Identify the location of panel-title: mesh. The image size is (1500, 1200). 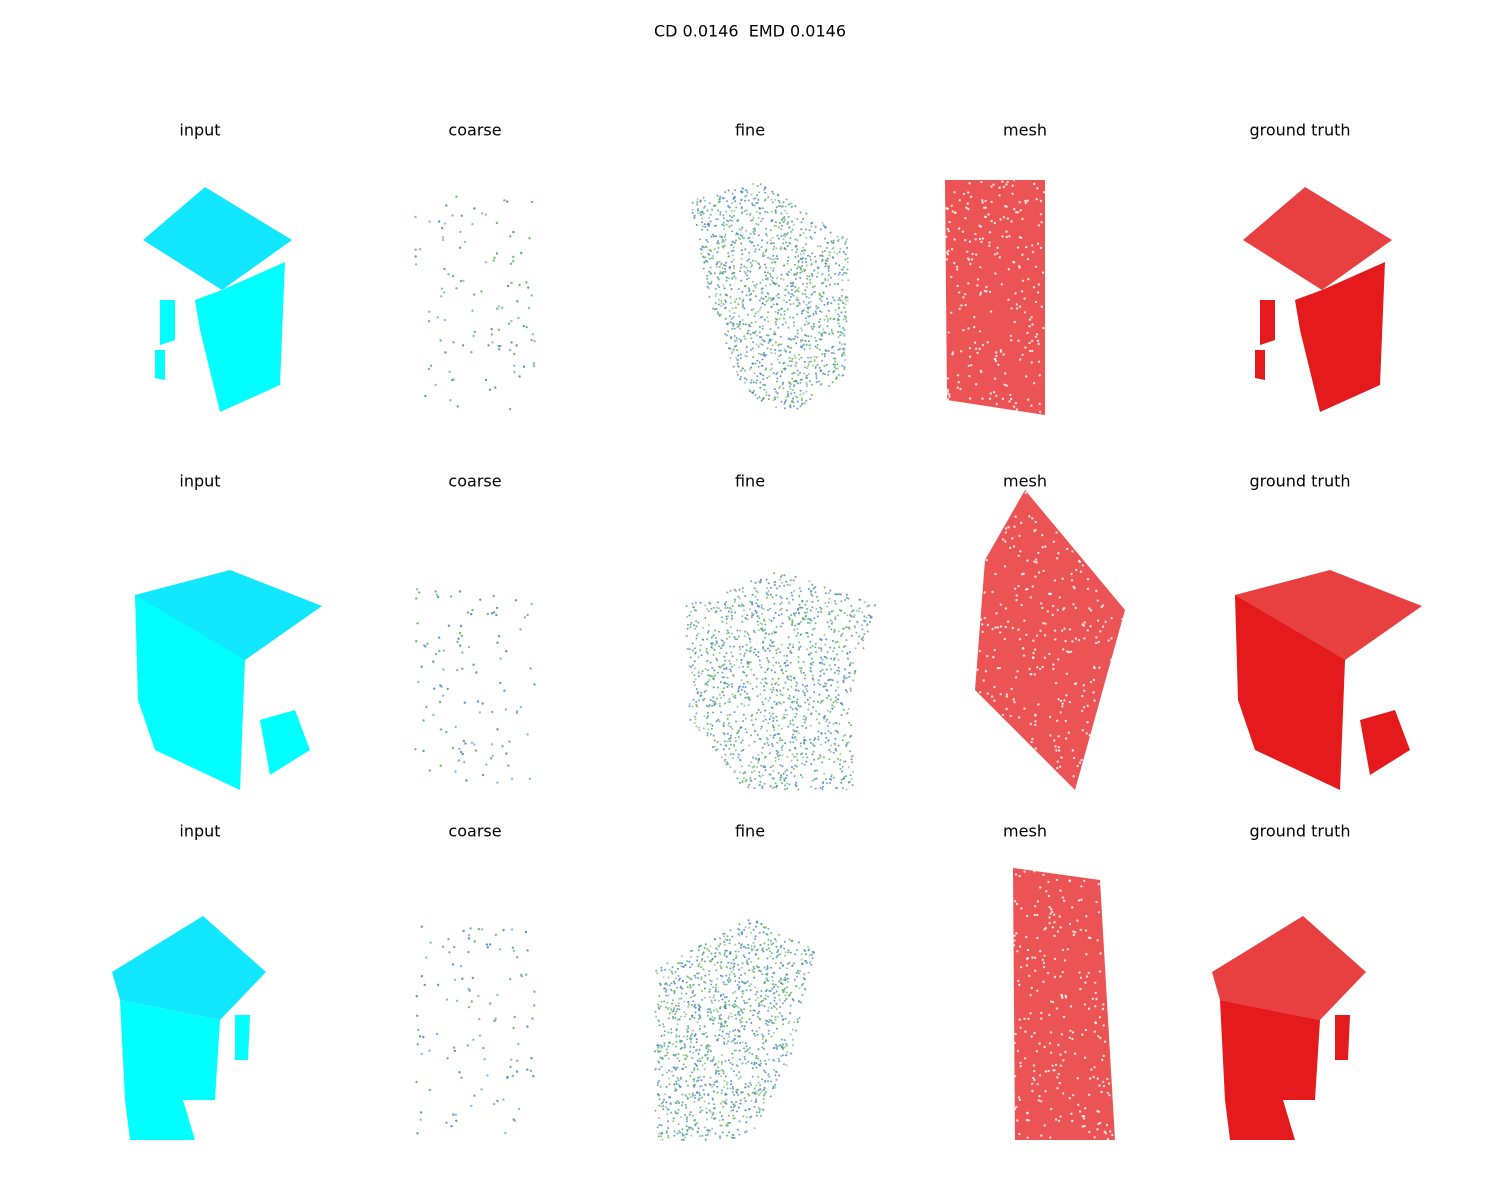
(1025, 481).